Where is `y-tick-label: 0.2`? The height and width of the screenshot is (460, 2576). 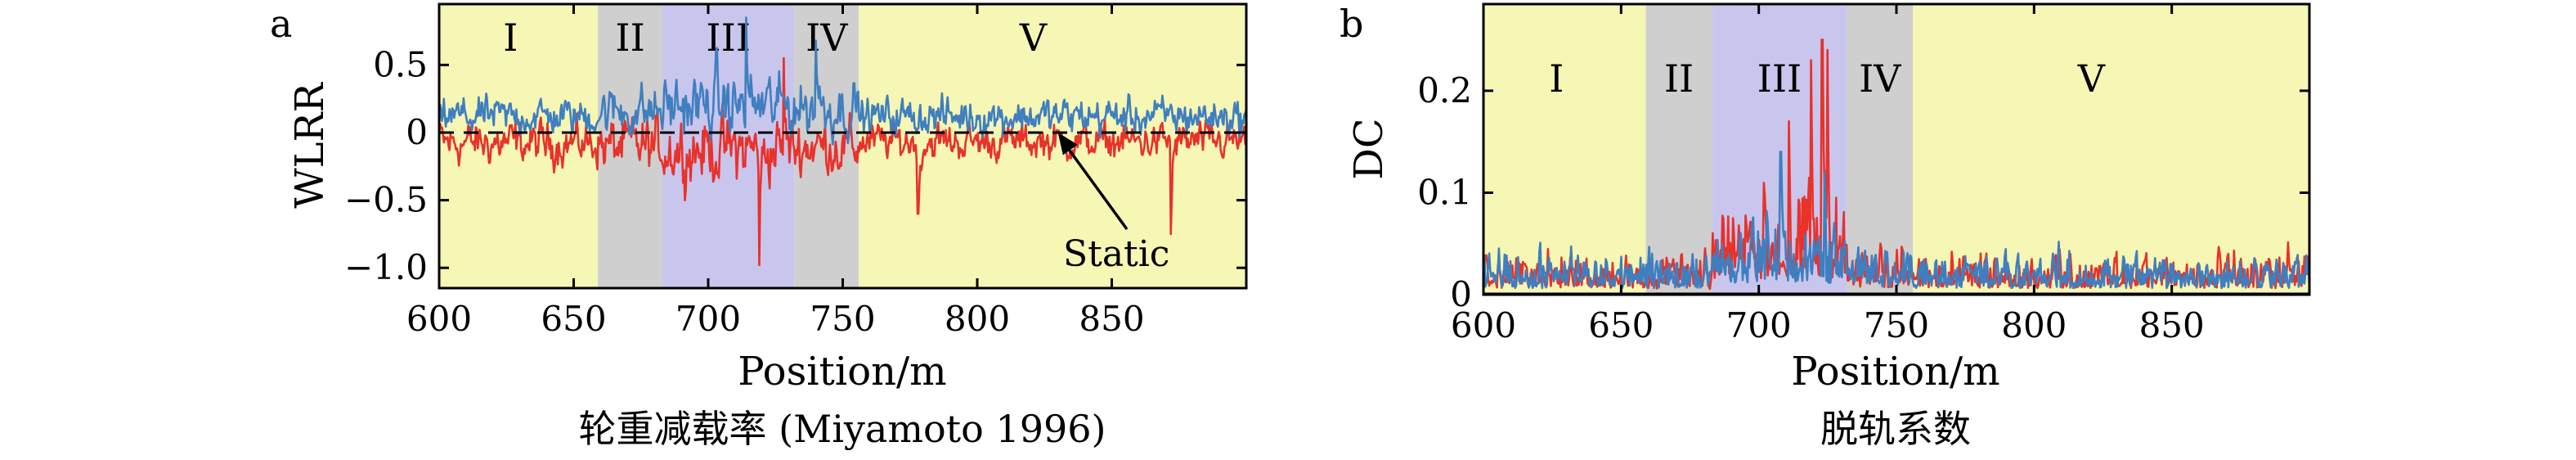
y-tick-label: 0.2 is located at coordinates (1445, 90).